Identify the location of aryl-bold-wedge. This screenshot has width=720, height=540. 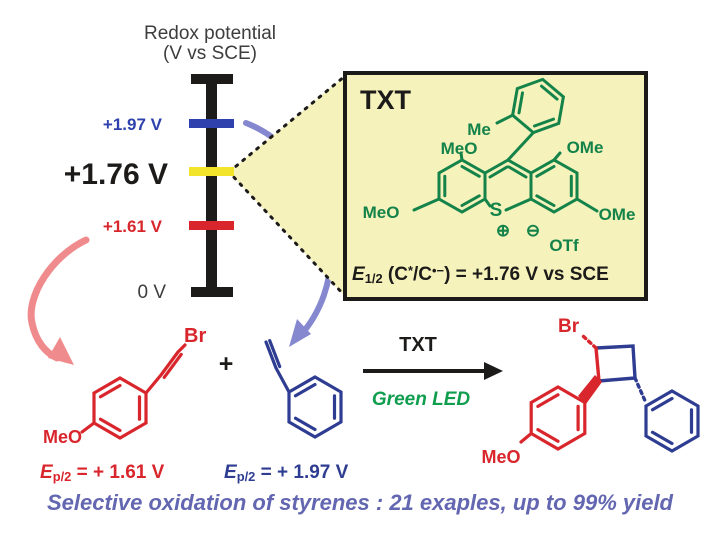
(590, 389).